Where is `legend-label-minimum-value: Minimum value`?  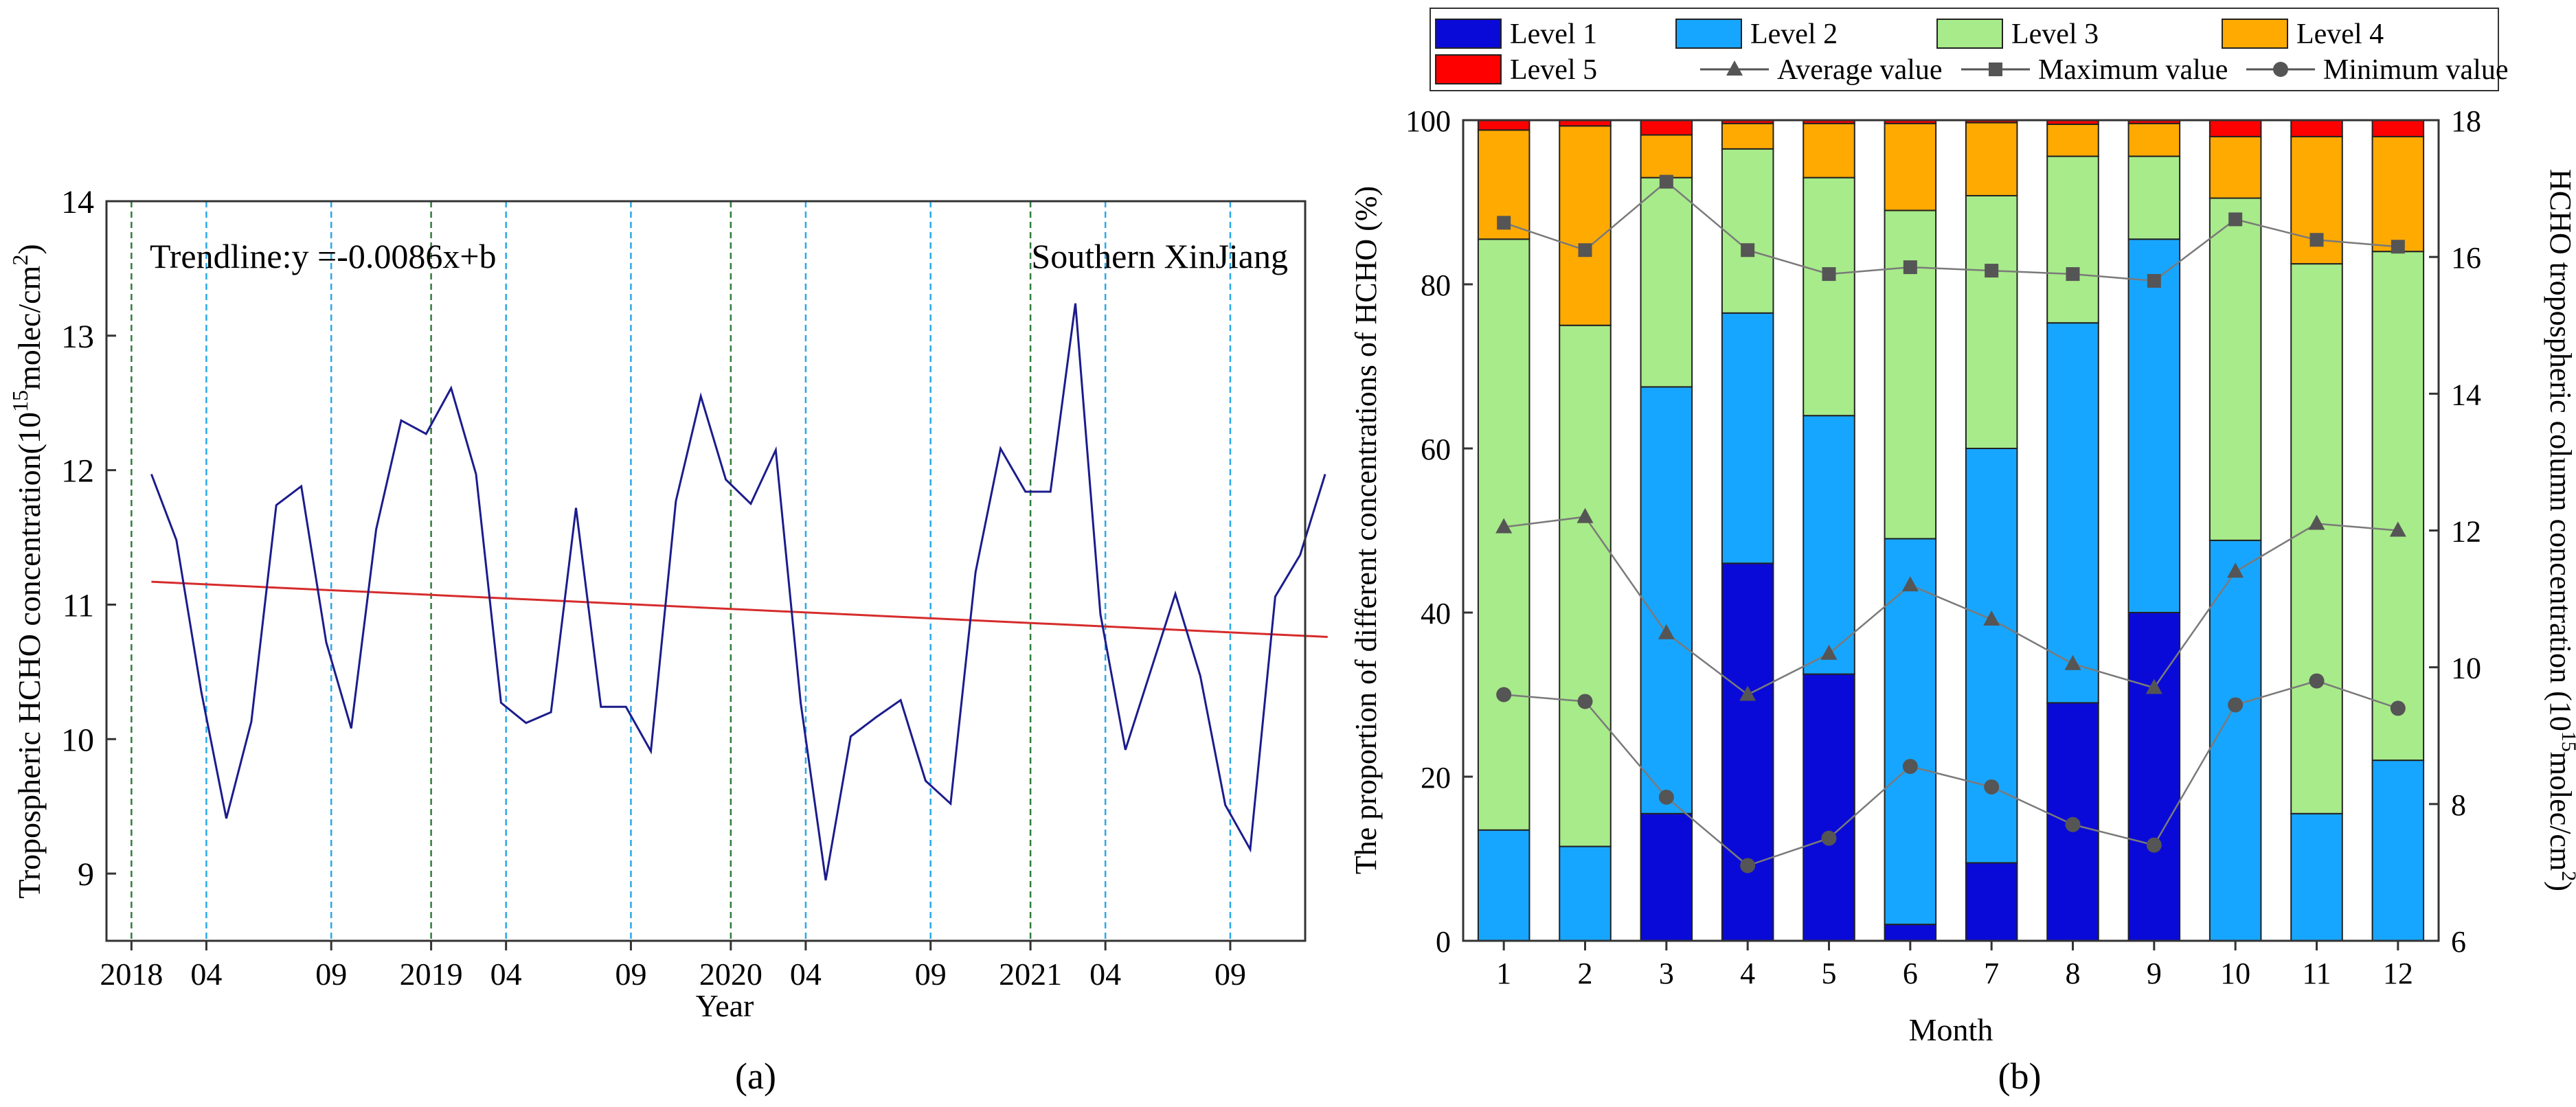 legend-label-minimum-value: Minimum value is located at coordinates (2415, 70).